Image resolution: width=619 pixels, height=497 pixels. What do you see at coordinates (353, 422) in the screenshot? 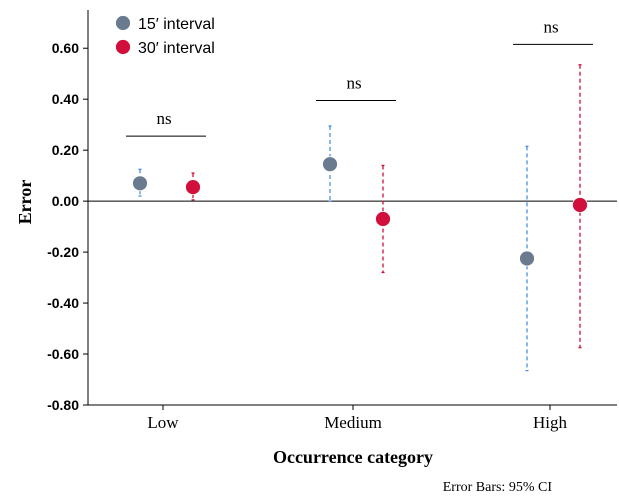
I see `x-tick-label-medium: Medium` at bounding box center [353, 422].